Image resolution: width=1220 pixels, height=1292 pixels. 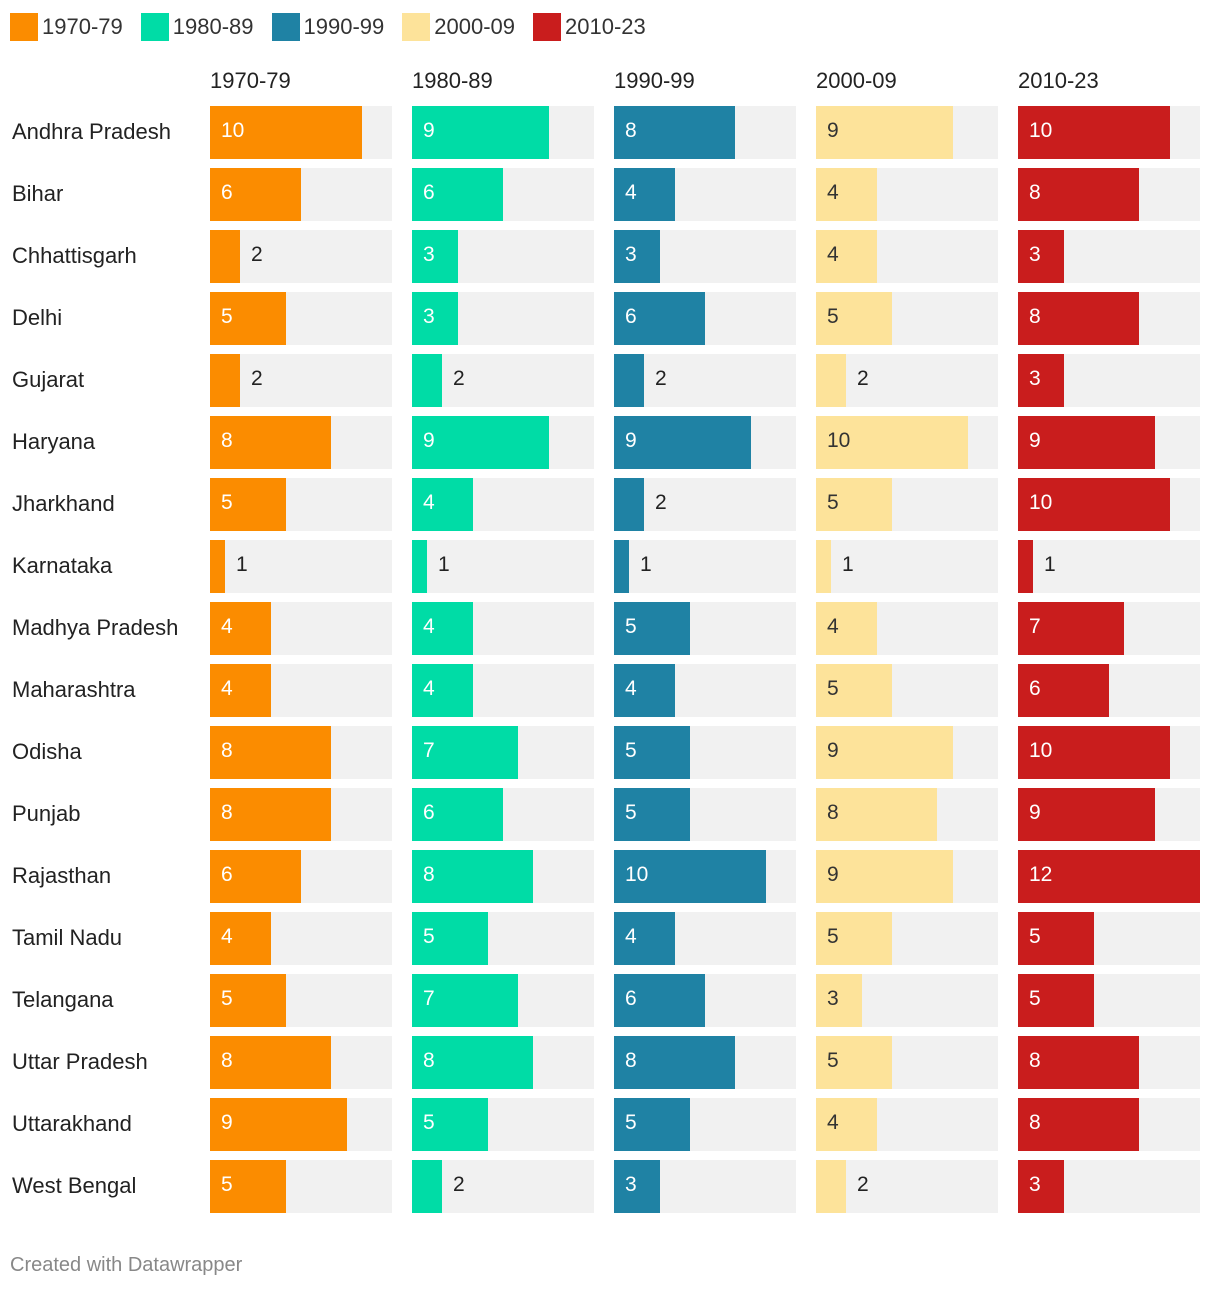 I want to click on row-label: Uttar Pradesh, so click(x=80, y=1061).